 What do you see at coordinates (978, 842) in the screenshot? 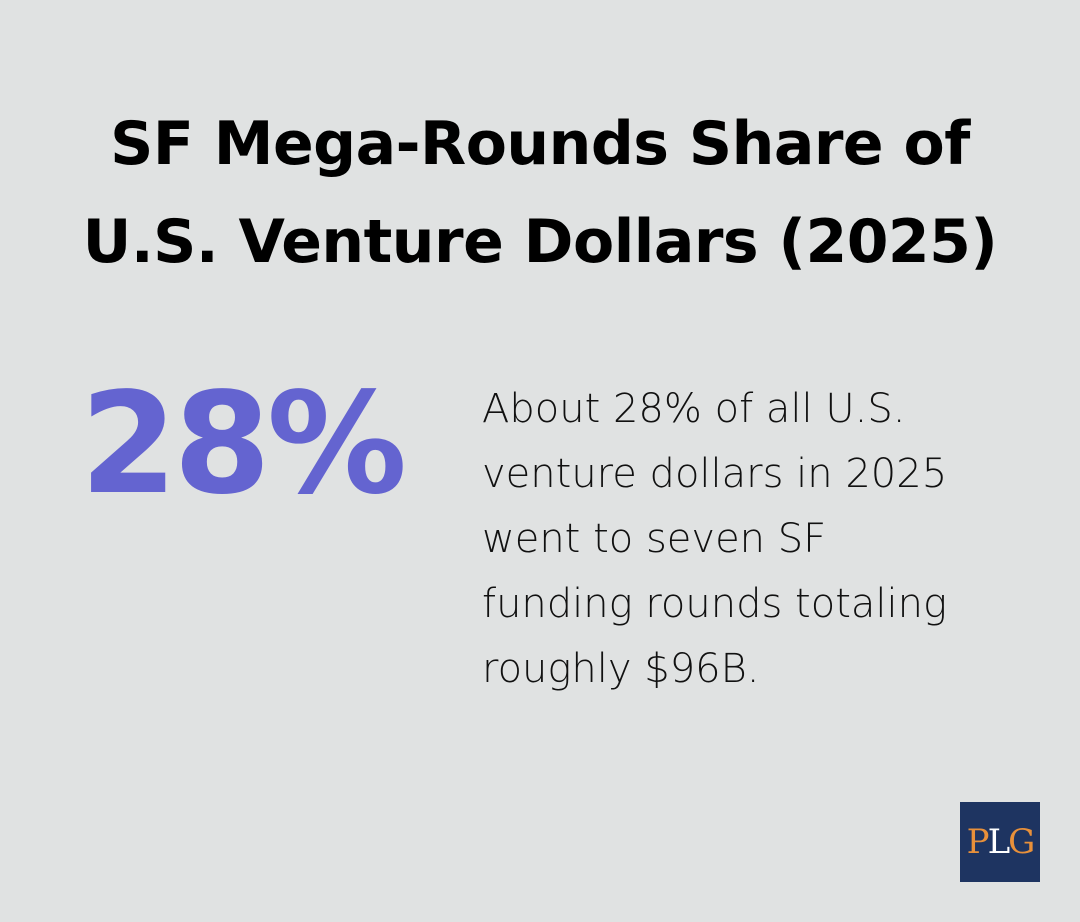
I see `logo-letter: P` at bounding box center [978, 842].